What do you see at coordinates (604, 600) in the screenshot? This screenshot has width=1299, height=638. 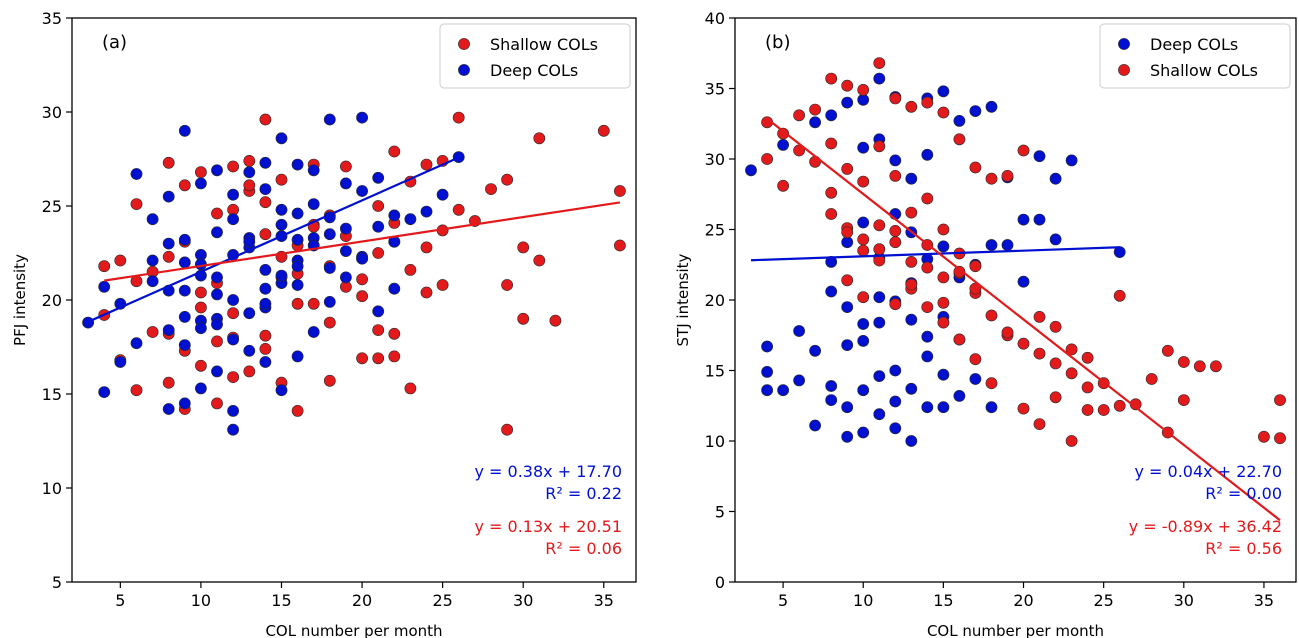 I see `x-tick-label: 35` at bounding box center [604, 600].